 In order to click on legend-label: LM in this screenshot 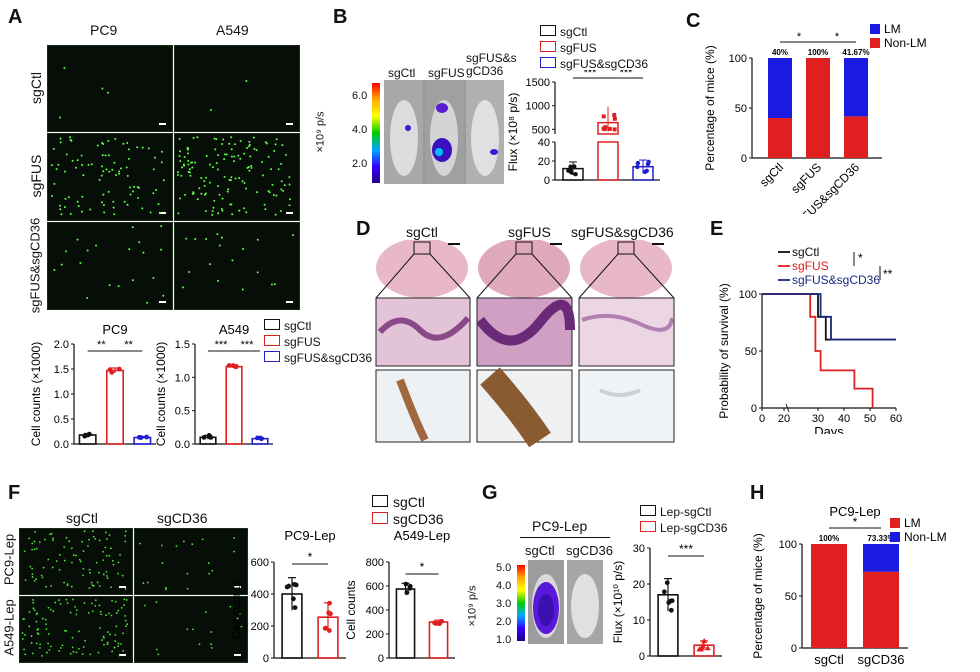, I will do `click(892, 29)`.